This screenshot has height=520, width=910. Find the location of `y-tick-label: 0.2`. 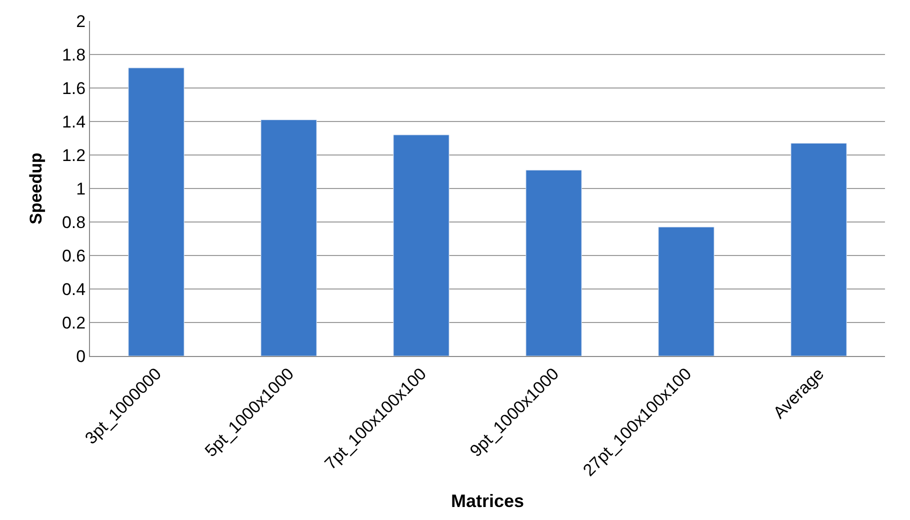

y-tick-label: 0.2 is located at coordinates (74, 322).